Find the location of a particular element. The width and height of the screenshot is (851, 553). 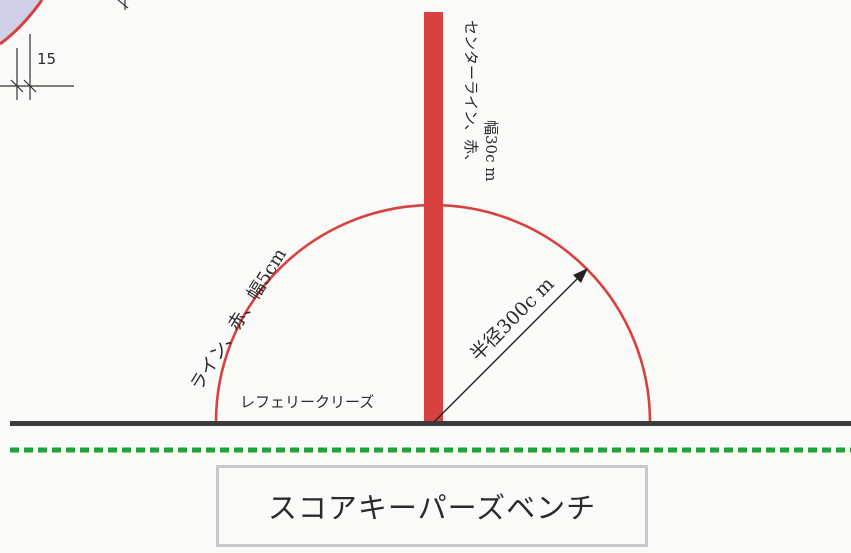

corner-circle-edge is located at coordinates (22, 23).